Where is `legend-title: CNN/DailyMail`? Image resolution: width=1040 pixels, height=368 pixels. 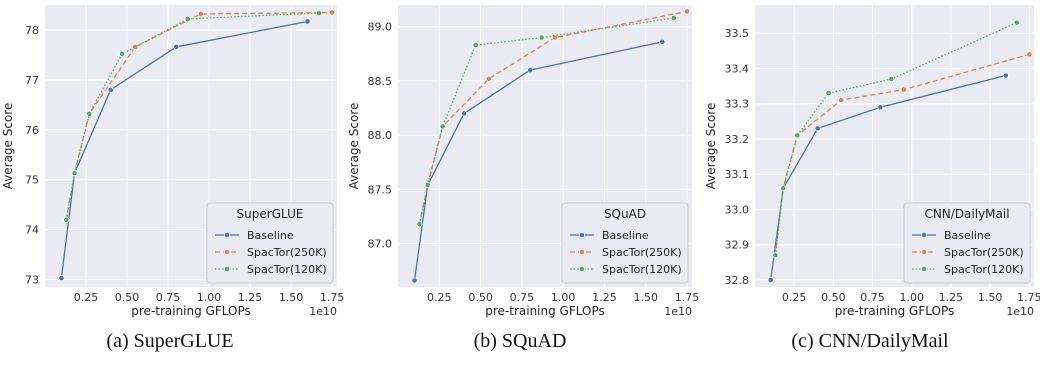 legend-title: CNN/DailyMail is located at coordinates (966, 214).